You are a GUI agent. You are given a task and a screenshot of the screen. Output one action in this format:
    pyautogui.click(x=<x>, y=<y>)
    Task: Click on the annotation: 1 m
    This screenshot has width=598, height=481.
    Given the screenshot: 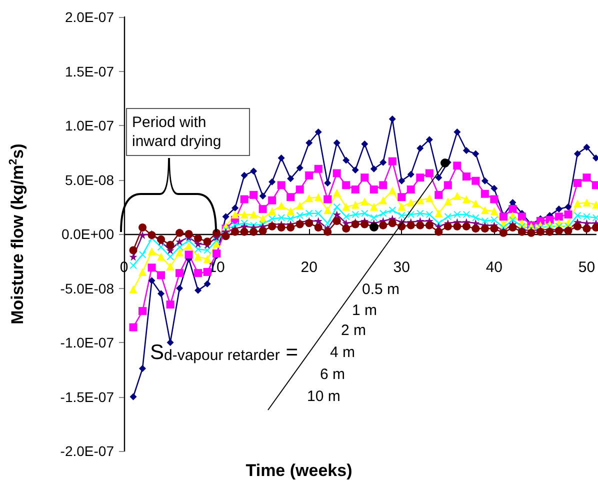 What is the action you would take?
    pyautogui.click(x=365, y=310)
    